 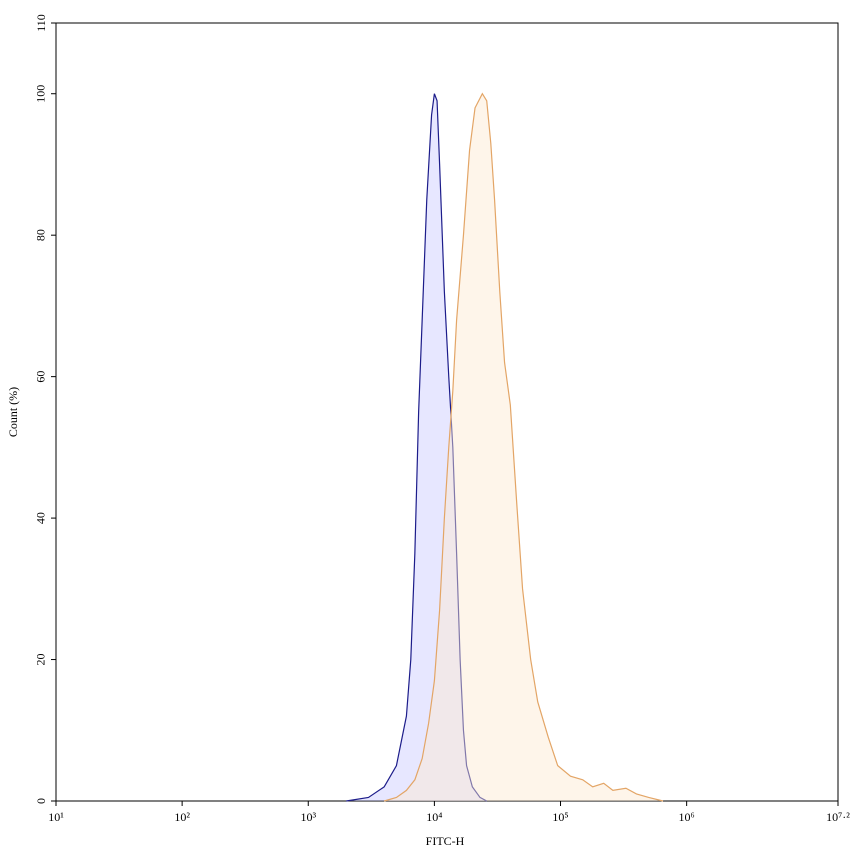 What do you see at coordinates (687, 817) in the screenshot?
I see `x-tick-label: 10⁶` at bounding box center [687, 817].